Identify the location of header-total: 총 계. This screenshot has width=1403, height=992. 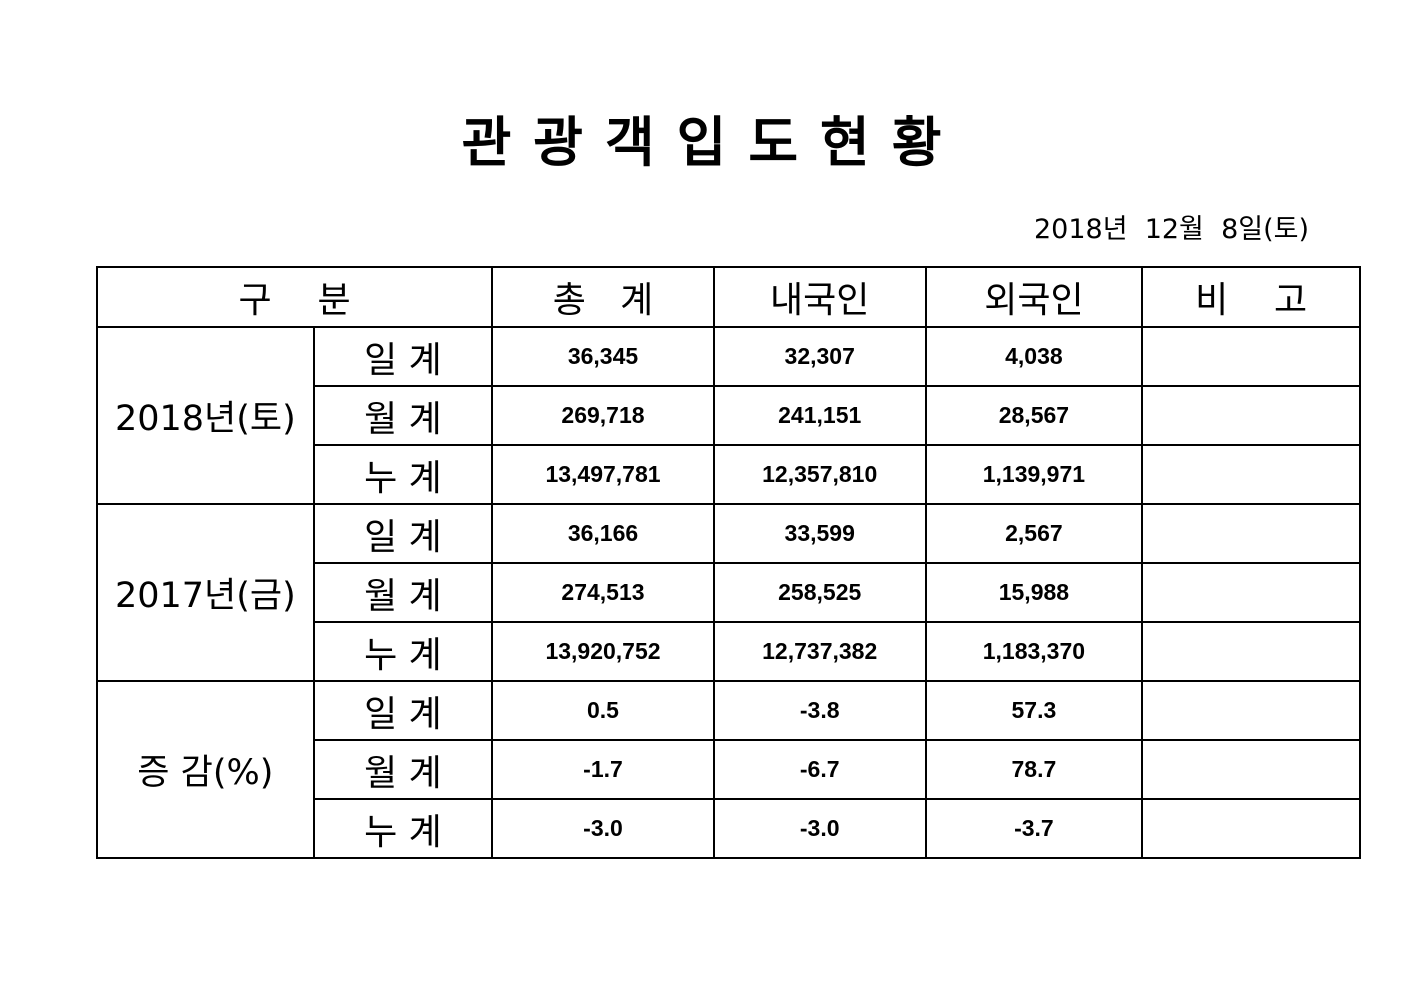
(603, 297).